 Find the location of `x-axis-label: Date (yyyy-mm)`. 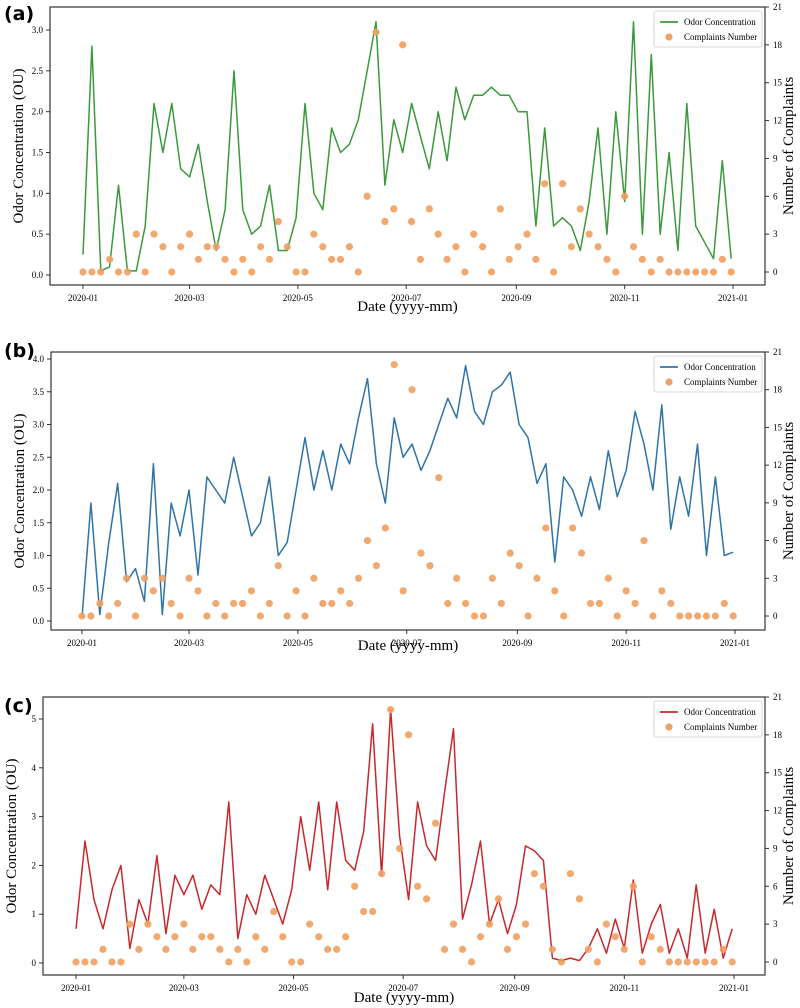

x-axis-label: Date (yyyy-mm) is located at coordinates (407, 307).